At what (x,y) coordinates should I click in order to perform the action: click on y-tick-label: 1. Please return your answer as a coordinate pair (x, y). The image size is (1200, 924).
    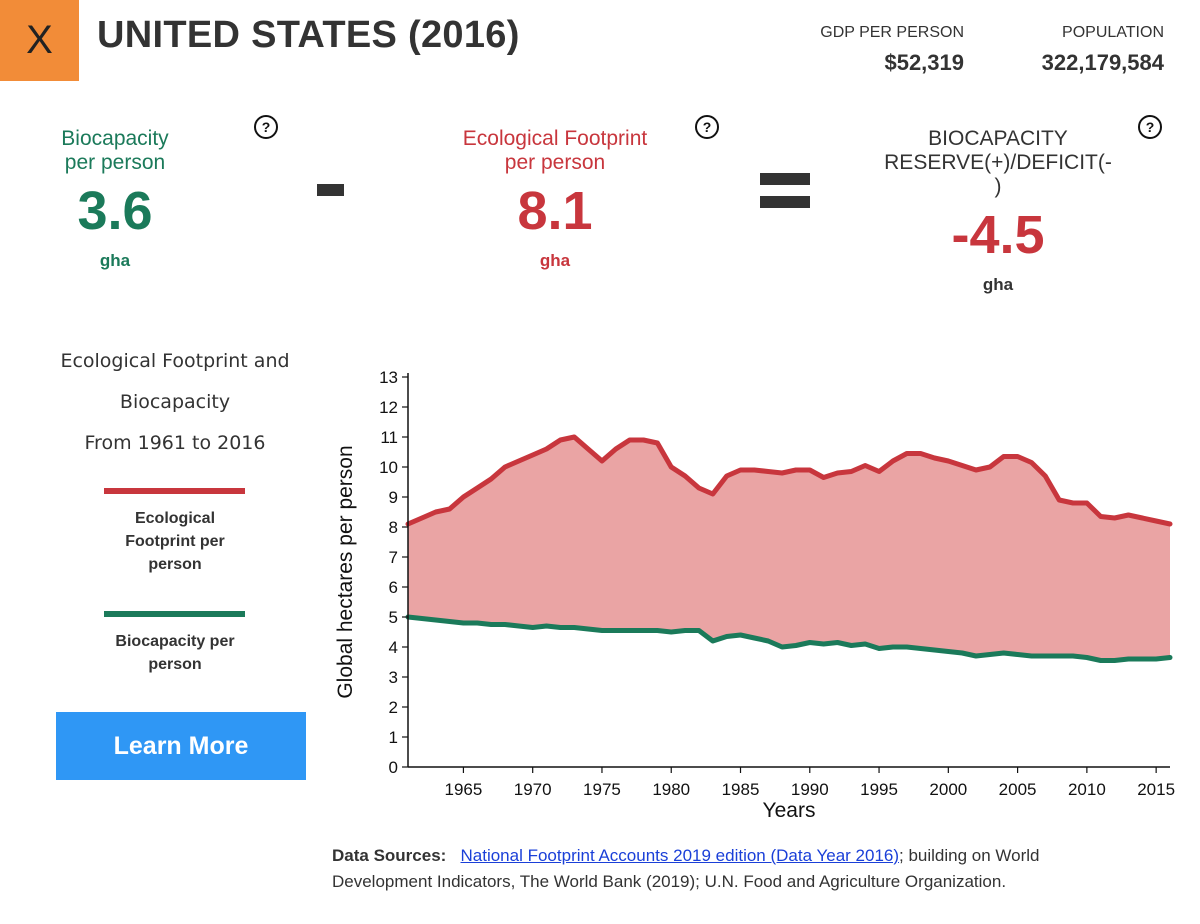
    Looking at the image, I should click on (393, 737).